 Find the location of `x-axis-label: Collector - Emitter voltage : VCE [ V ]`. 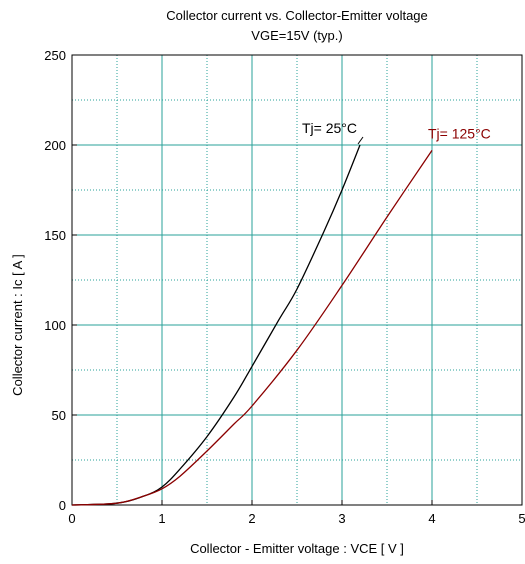

x-axis-label: Collector - Emitter voltage : VCE [ V ] is located at coordinates (297, 548).